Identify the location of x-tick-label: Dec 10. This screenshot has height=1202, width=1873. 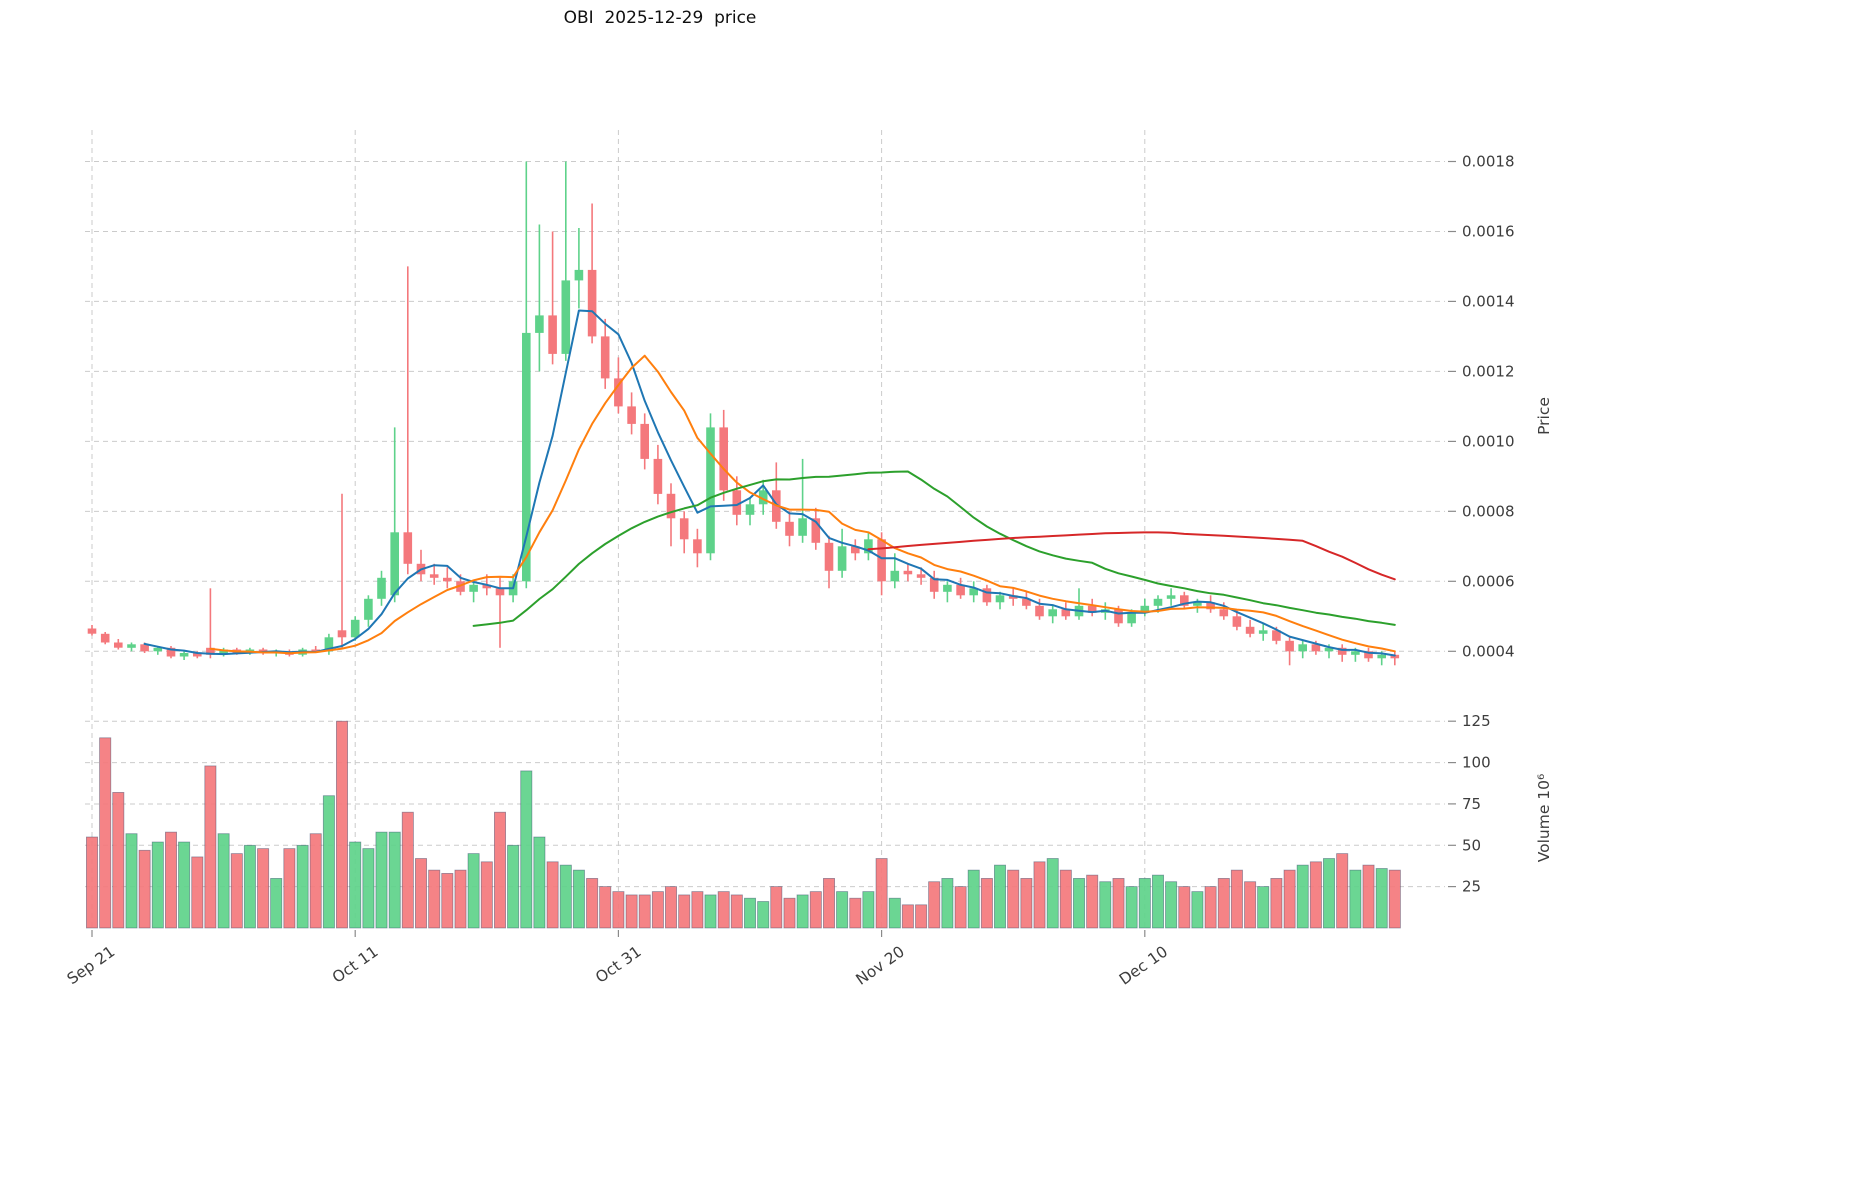
(1143, 966).